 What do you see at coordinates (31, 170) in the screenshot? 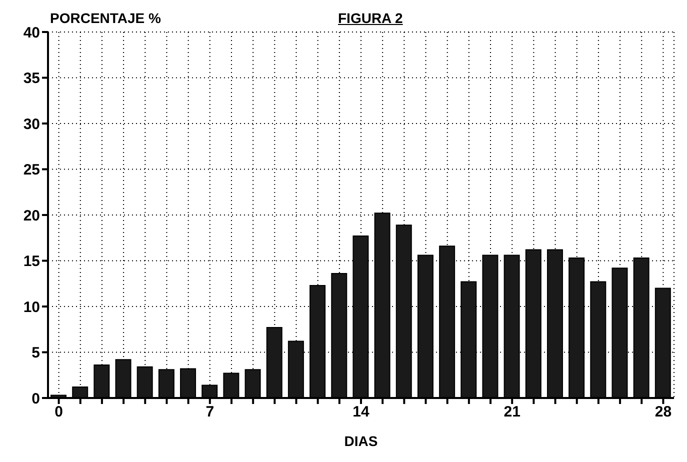
I see `y-tick-label: 25` at bounding box center [31, 170].